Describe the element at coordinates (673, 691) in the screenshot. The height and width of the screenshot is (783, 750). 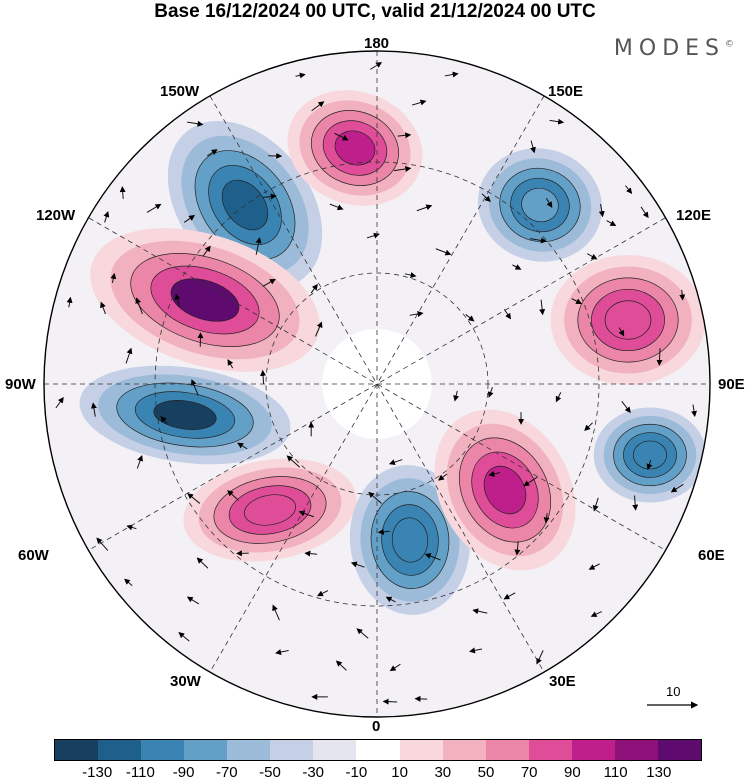
I see `vector-scale-label: 10` at that location.